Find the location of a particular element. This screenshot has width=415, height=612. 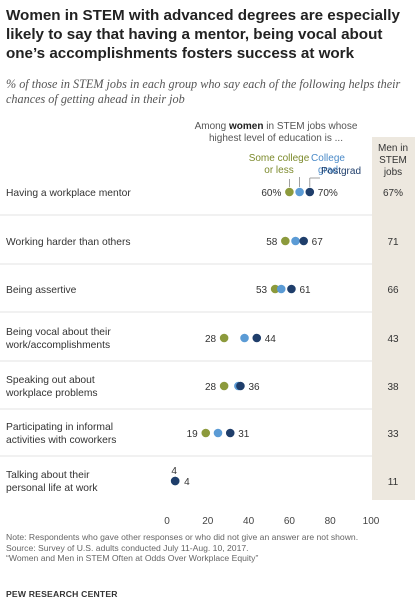

high-value-label: 70% is located at coordinates (328, 193).